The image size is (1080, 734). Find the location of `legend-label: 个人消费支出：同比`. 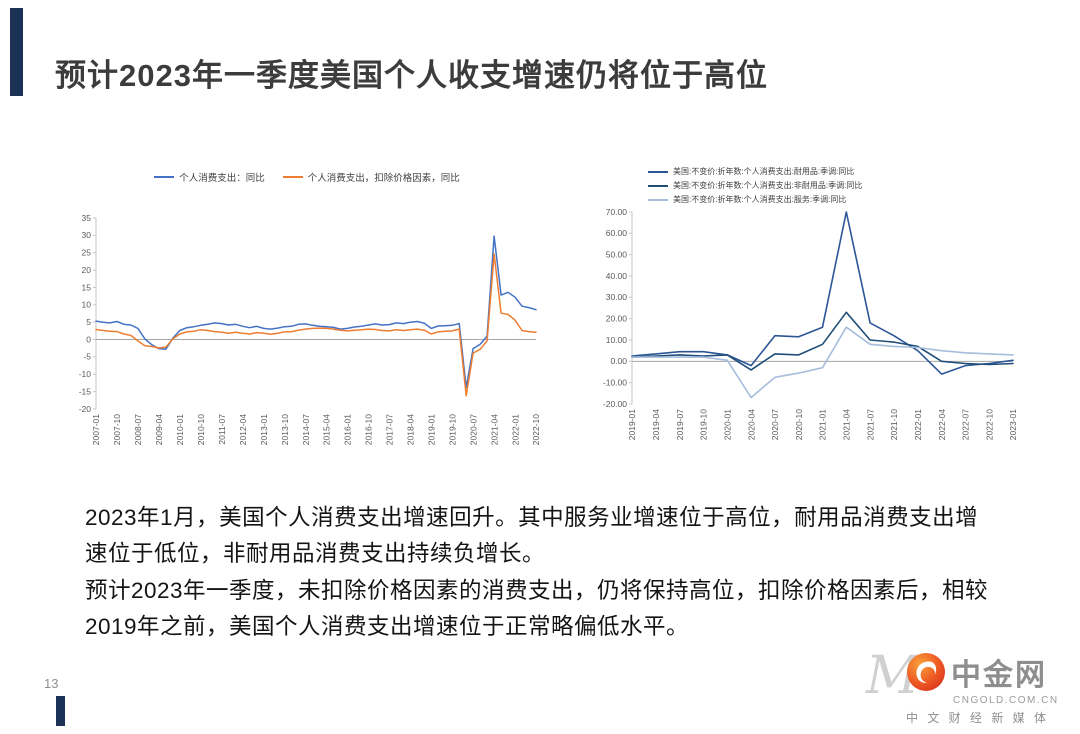

legend-label: 个人消费支出：同比 is located at coordinates (222, 178).